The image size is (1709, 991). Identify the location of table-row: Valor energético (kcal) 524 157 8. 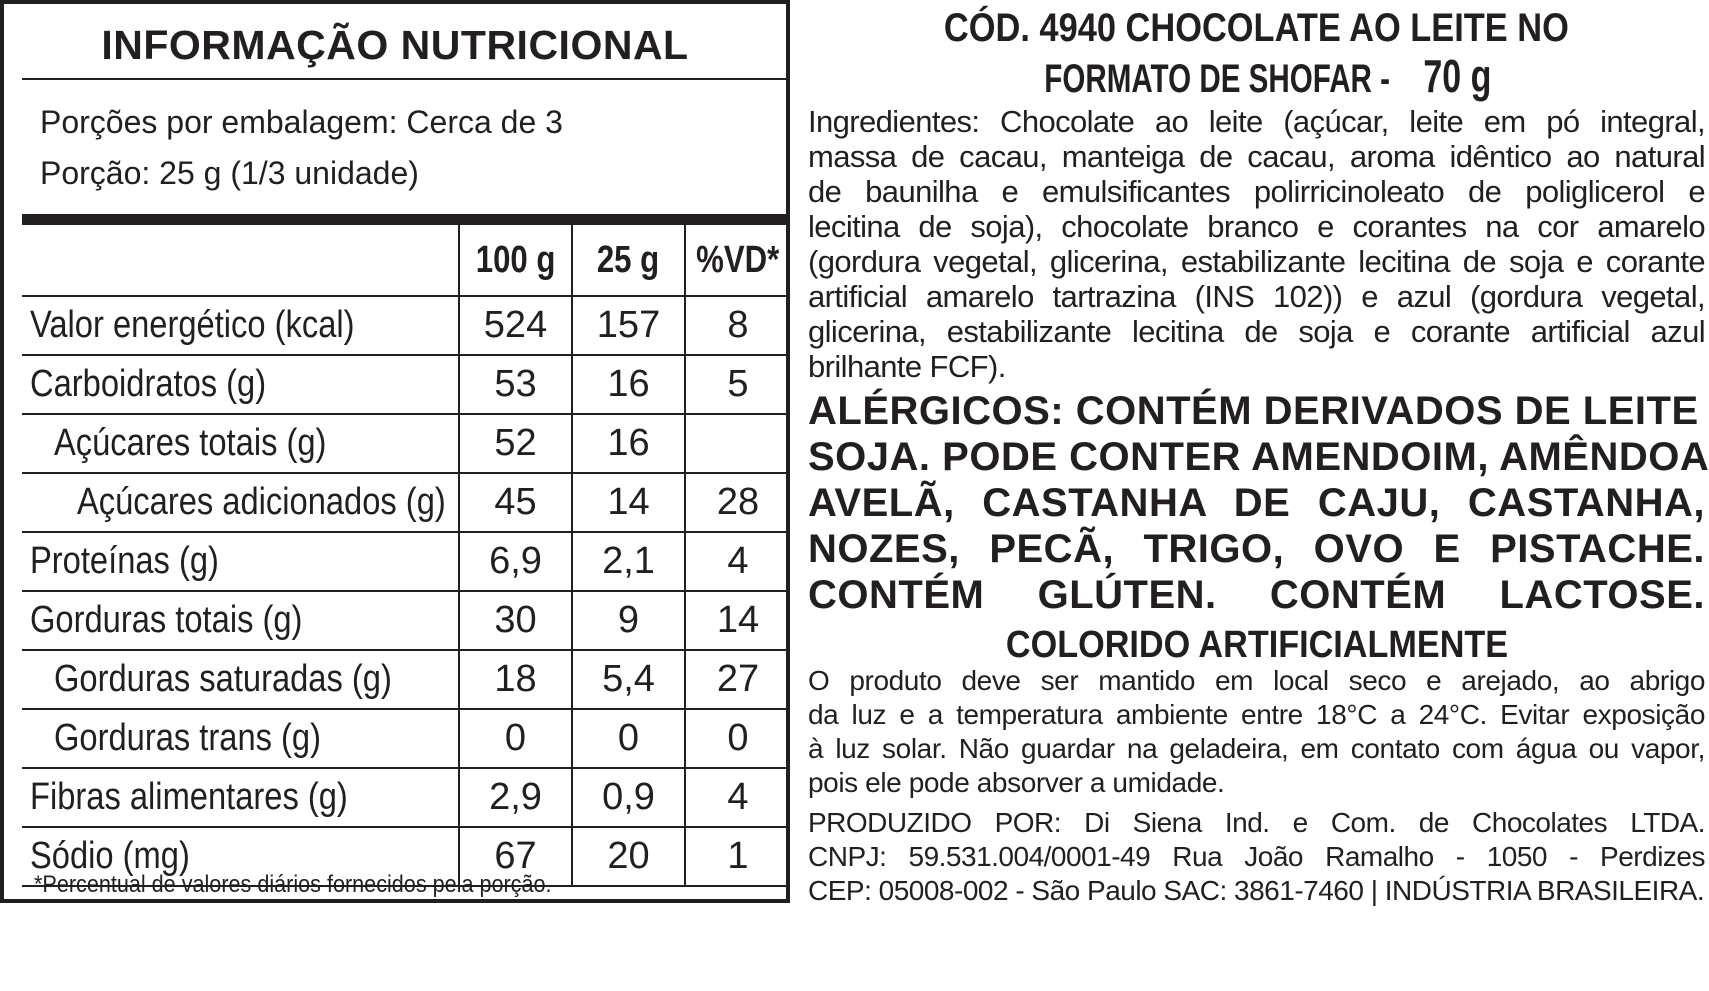
(406, 325).